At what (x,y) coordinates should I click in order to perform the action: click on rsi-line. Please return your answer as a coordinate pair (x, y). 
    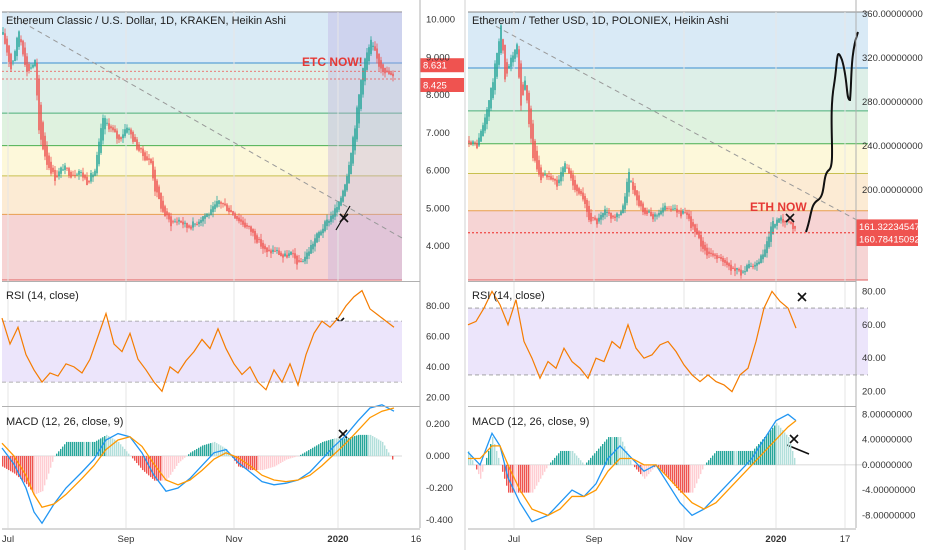
    Looking at the image, I should click on (198, 341).